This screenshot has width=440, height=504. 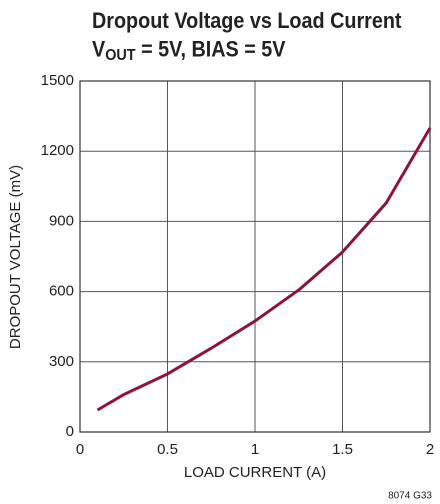 What do you see at coordinates (57, 150) in the screenshot?
I see `y-tick-label: 1200` at bounding box center [57, 150].